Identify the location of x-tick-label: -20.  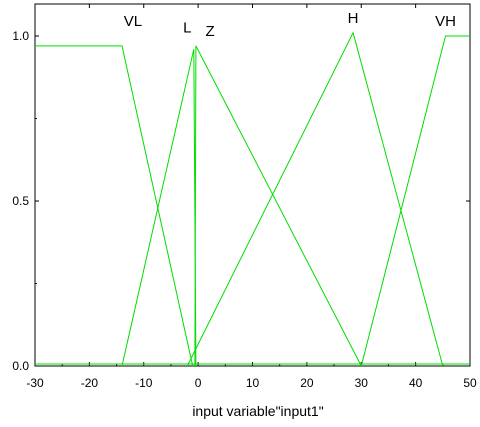
(90, 383).